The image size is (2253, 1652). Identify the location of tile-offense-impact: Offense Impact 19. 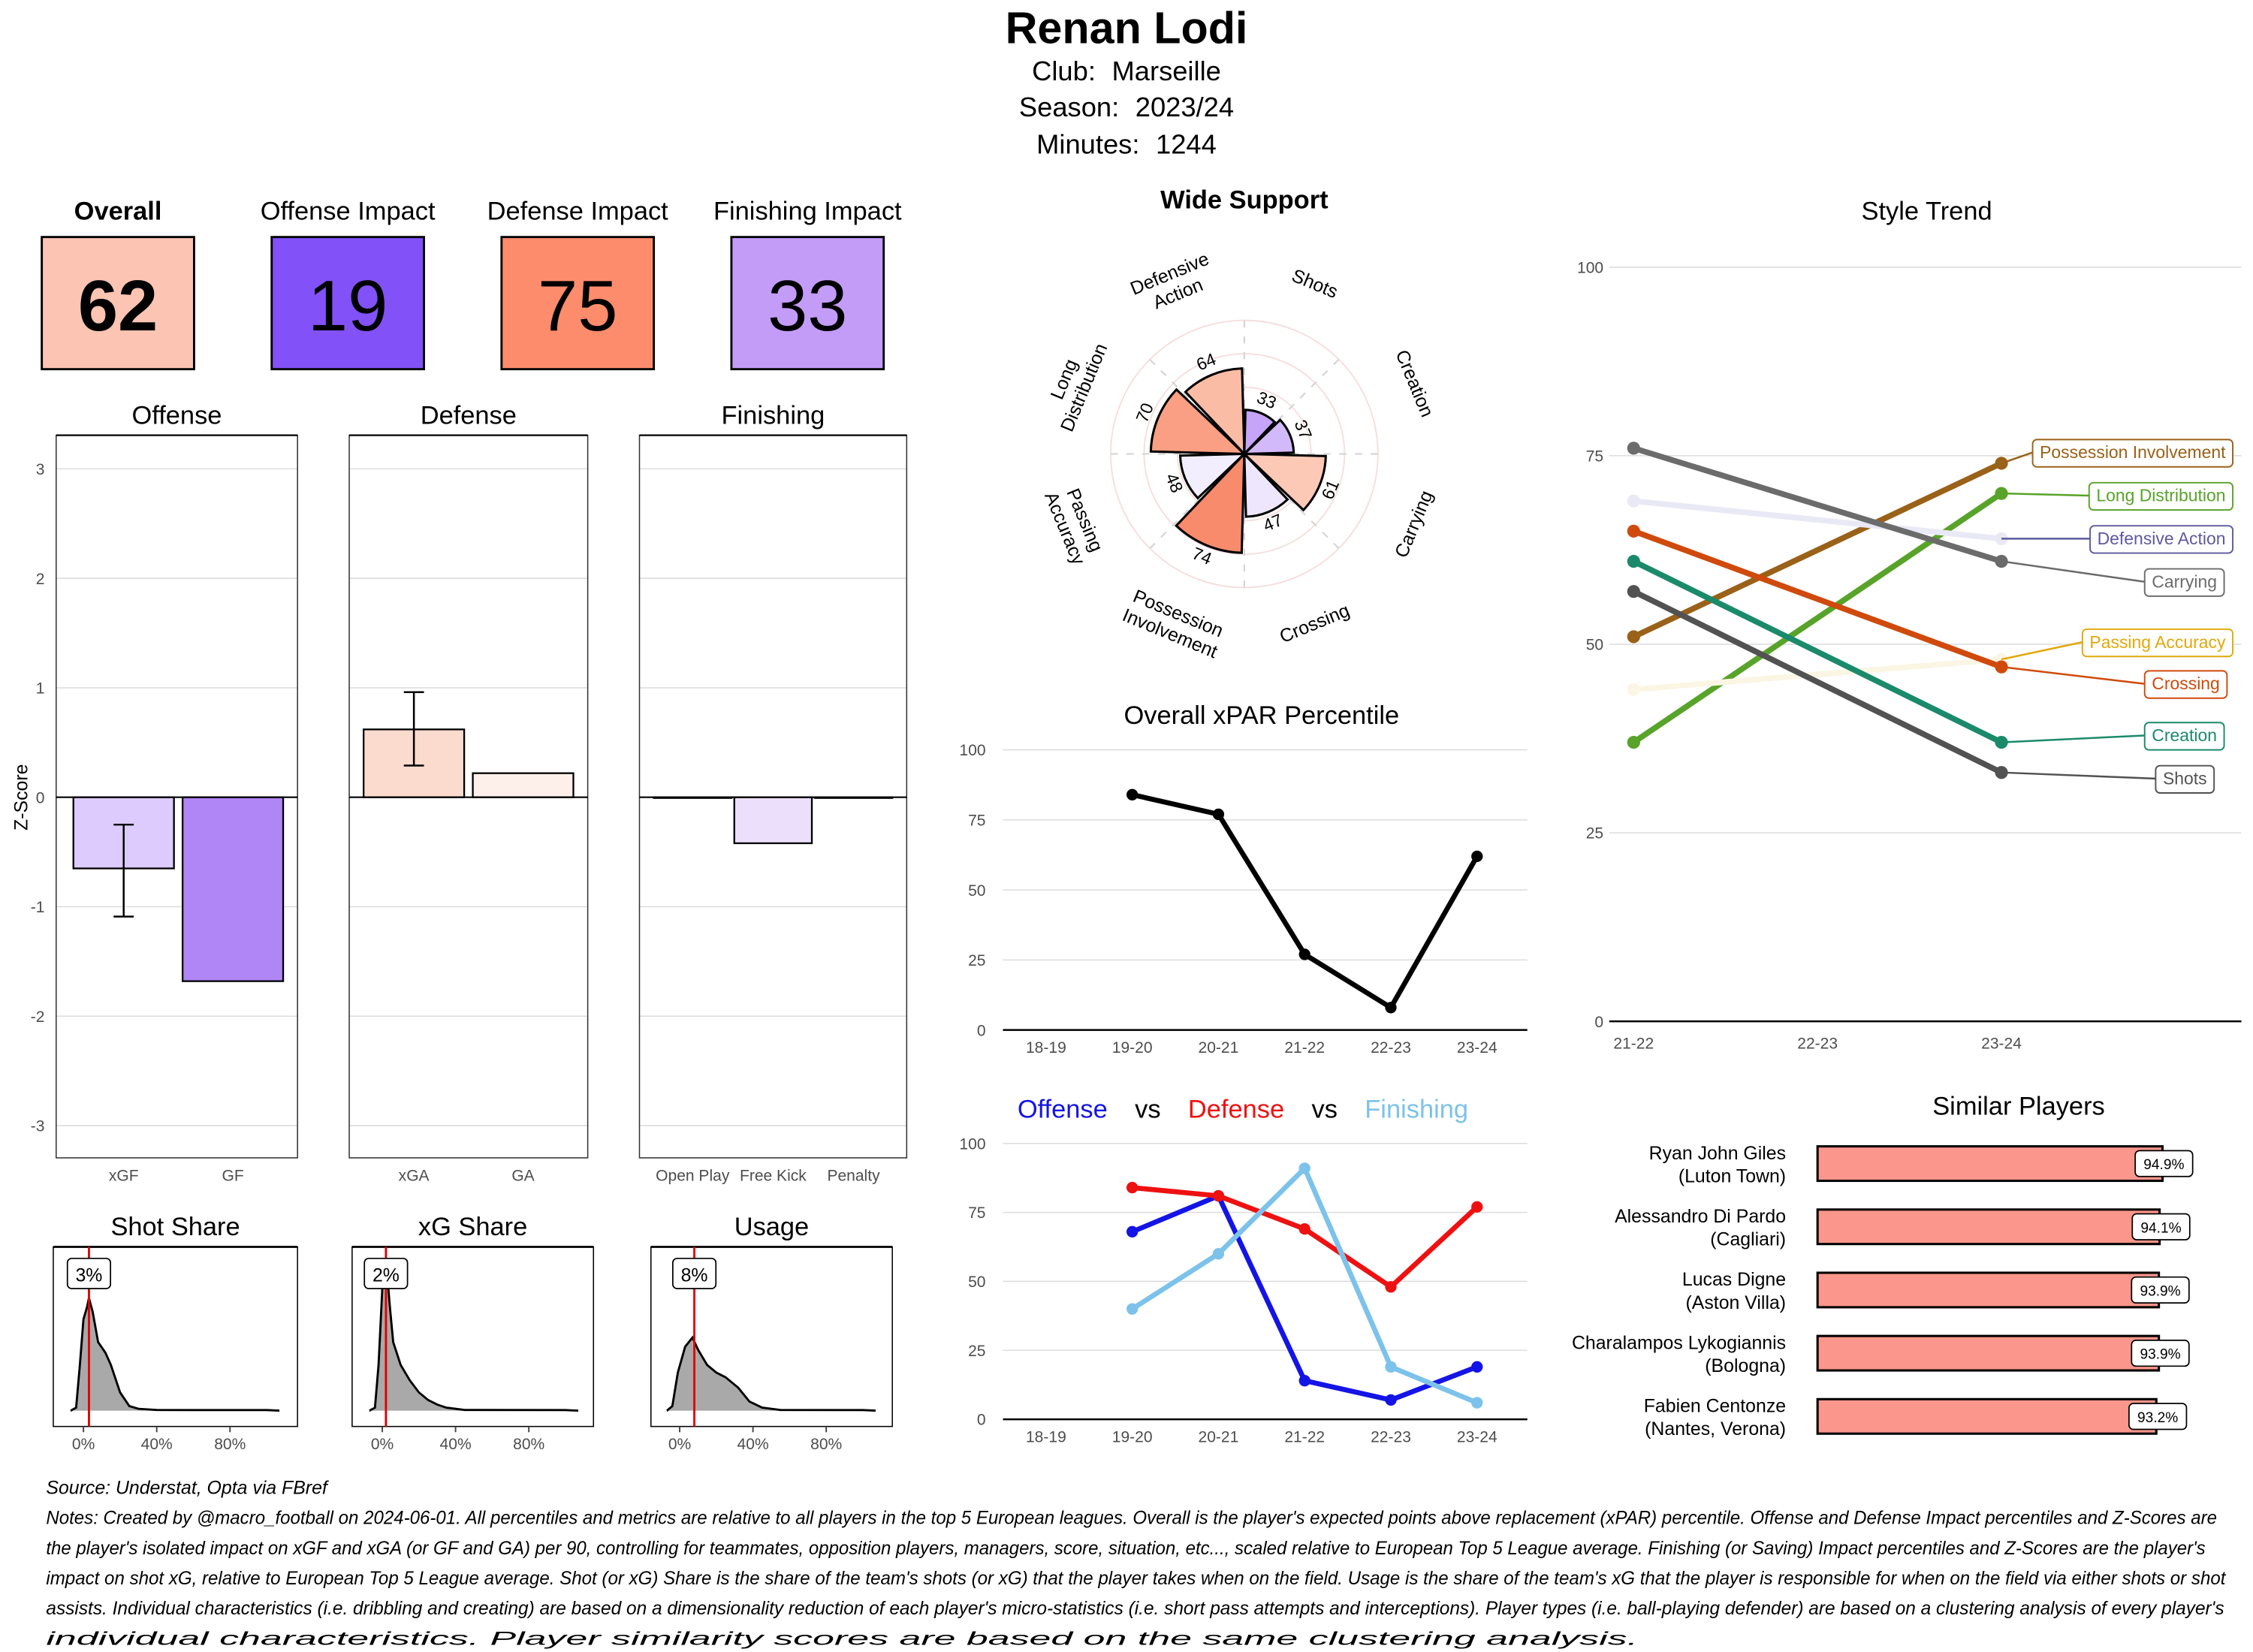
(349, 284).